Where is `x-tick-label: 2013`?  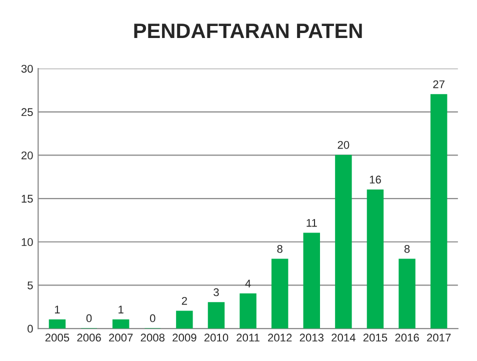
x-tick-label: 2013 is located at coordinates (312, 338).